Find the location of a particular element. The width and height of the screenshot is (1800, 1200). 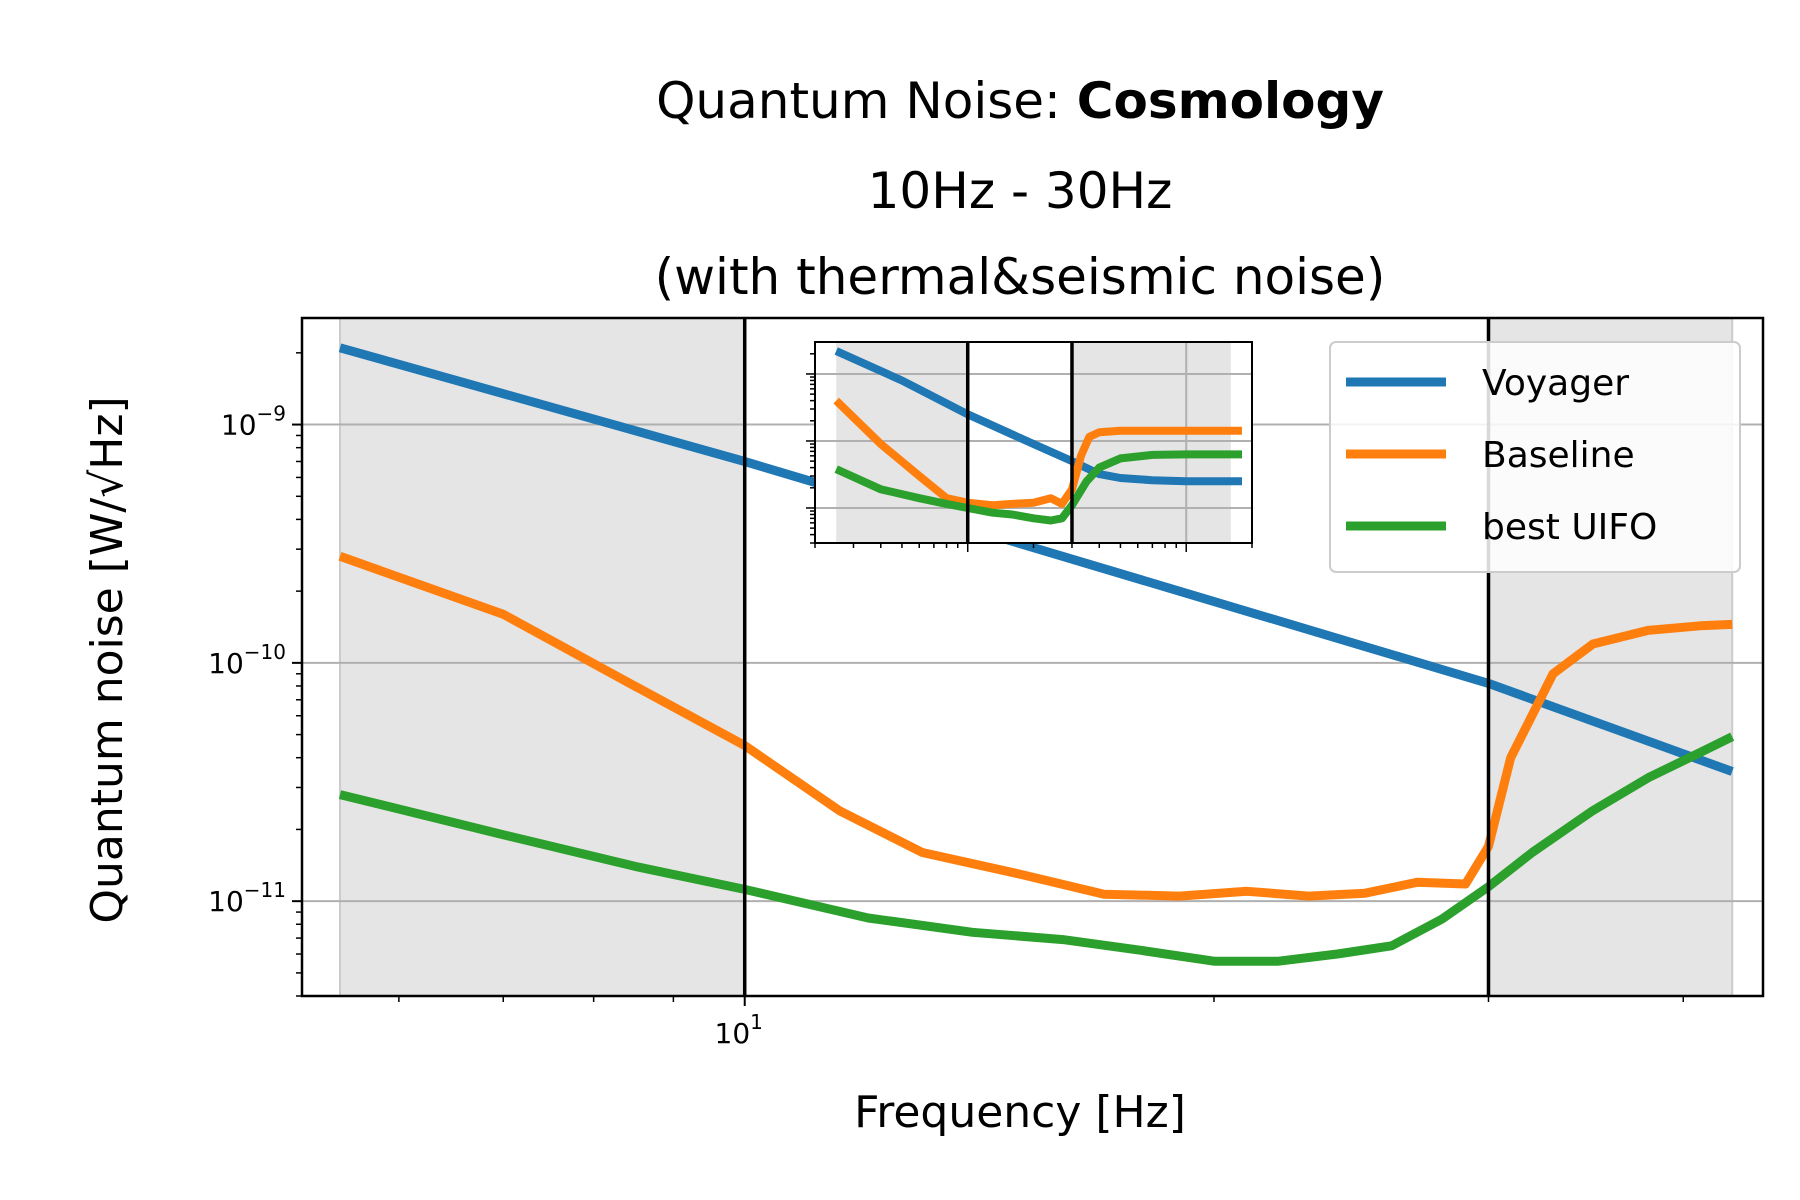

inset-series-baseline is located at coordinates (1037, 453).